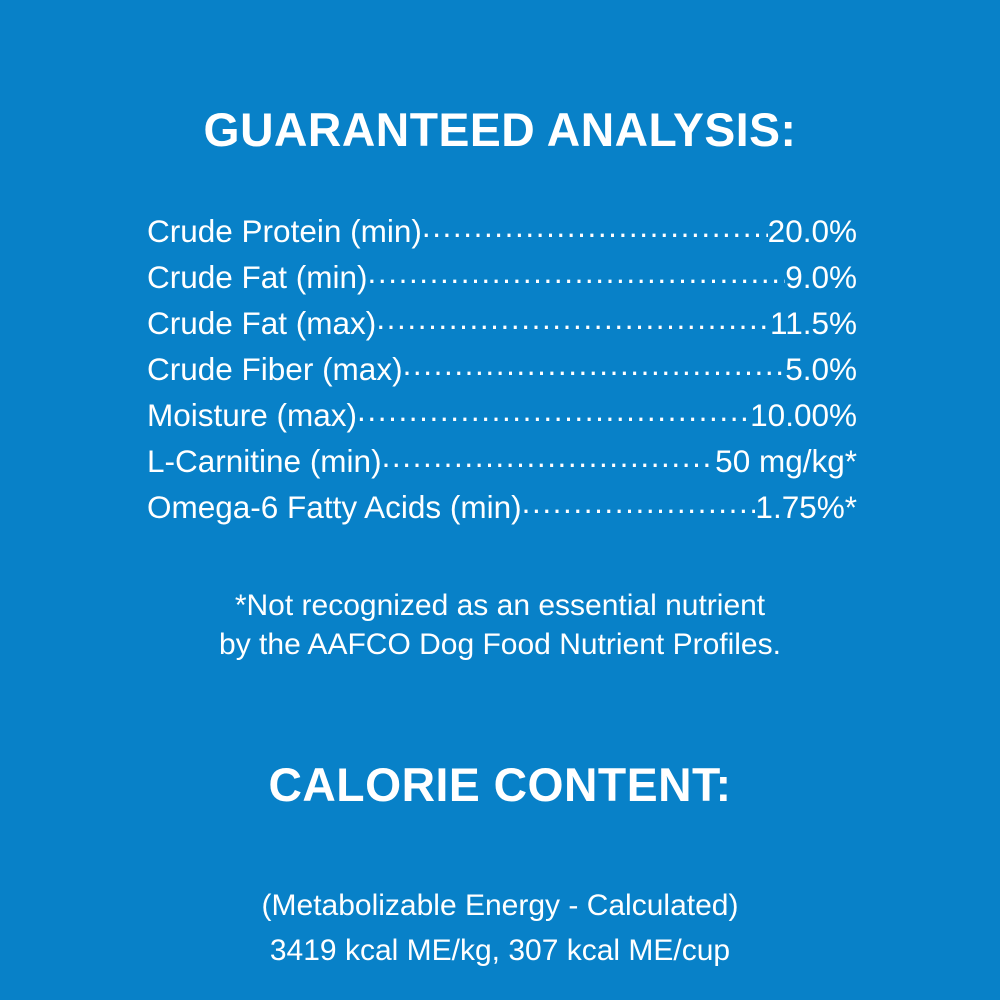  I want to click on nutrient-label: Omega-6 Fatty Acids (min), so click(334, 507).